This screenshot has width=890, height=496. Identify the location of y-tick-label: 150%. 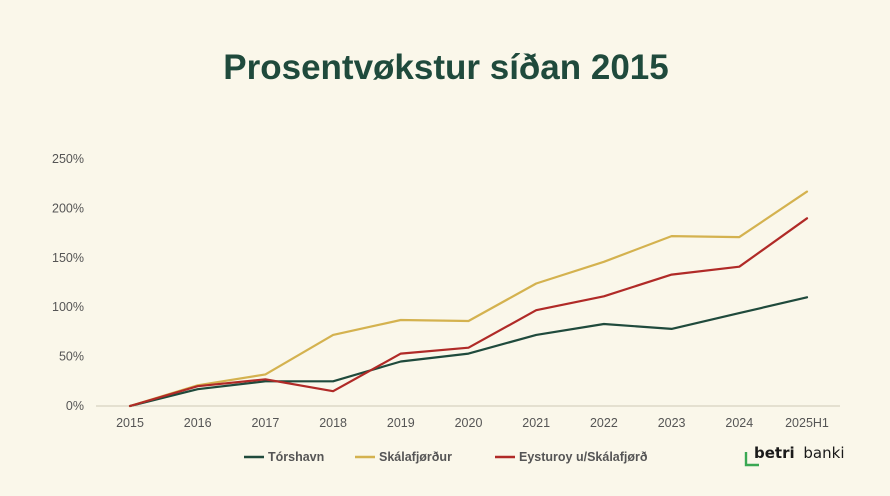
(68, 258).